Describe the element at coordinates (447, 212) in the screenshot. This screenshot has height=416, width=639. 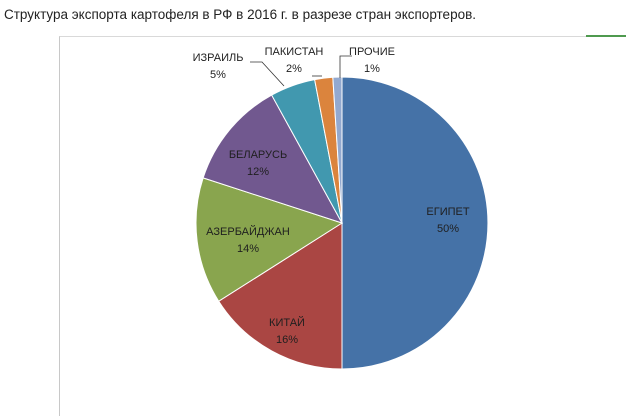
I see `slice-name-label-1: ЕГИПЕТ` at that location.